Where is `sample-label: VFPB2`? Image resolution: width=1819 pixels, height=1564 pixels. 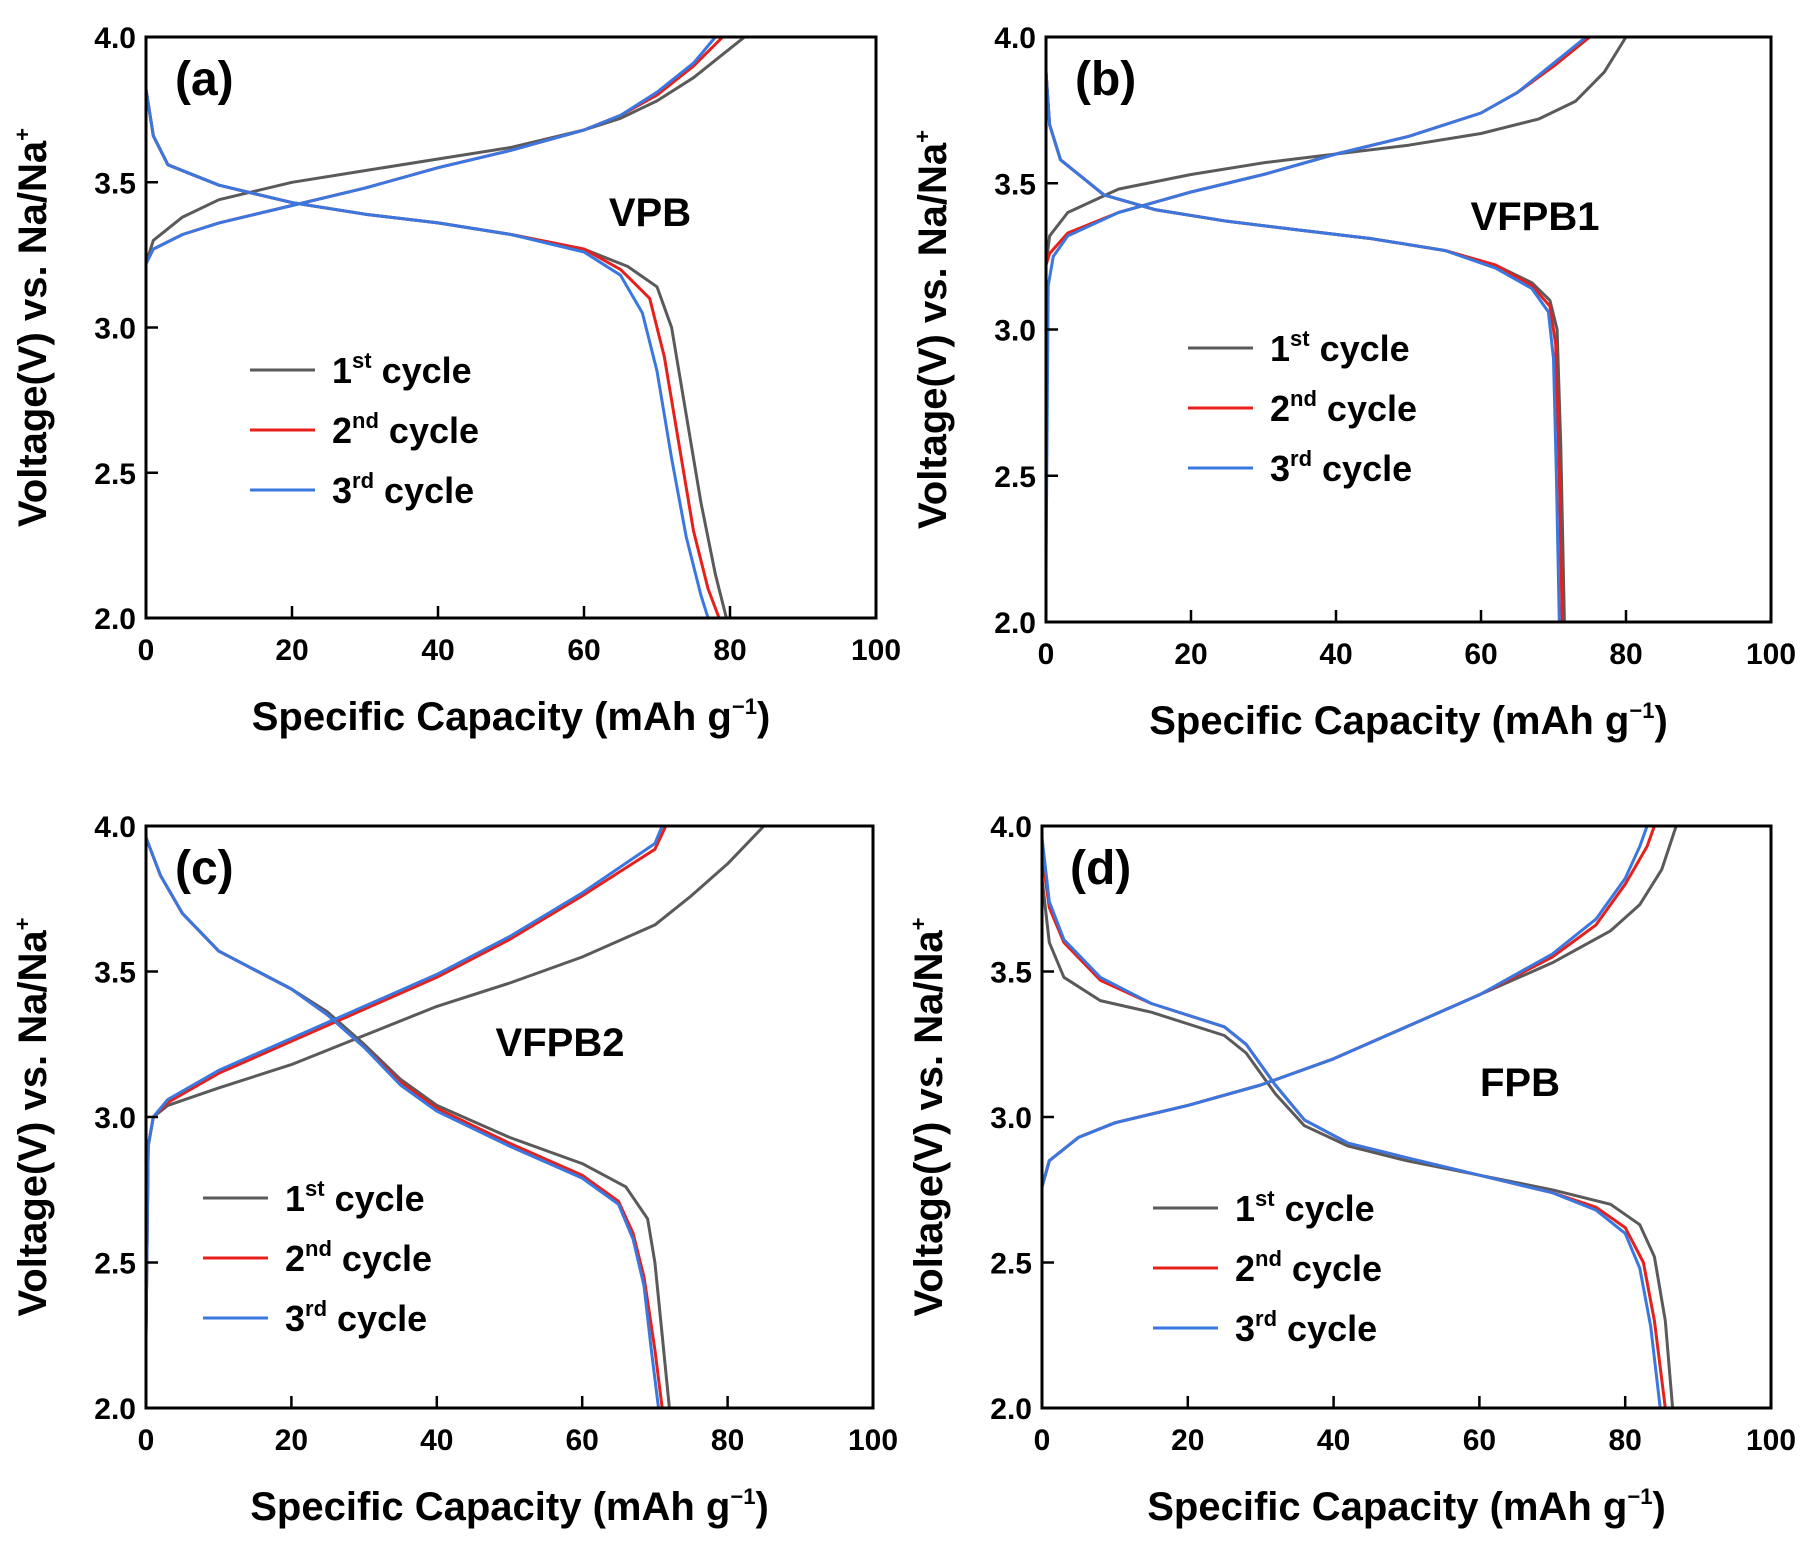
sample-label: VFPB2 is located at coordinates (560, 1043).